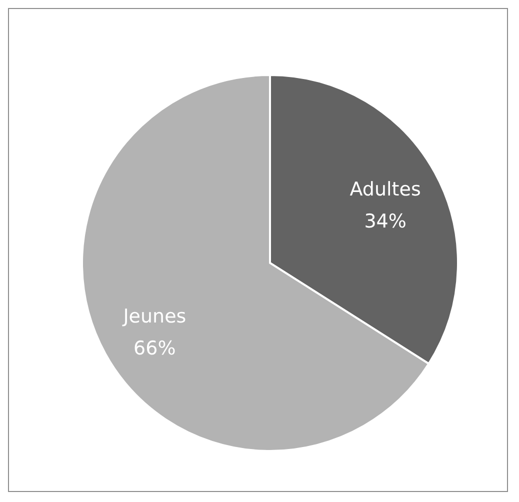 The image size is (519, 502). What do you see at coordinates (155, 348) in the screenshot?
I see `data-label: 66%` at bounding box center [155, 348].